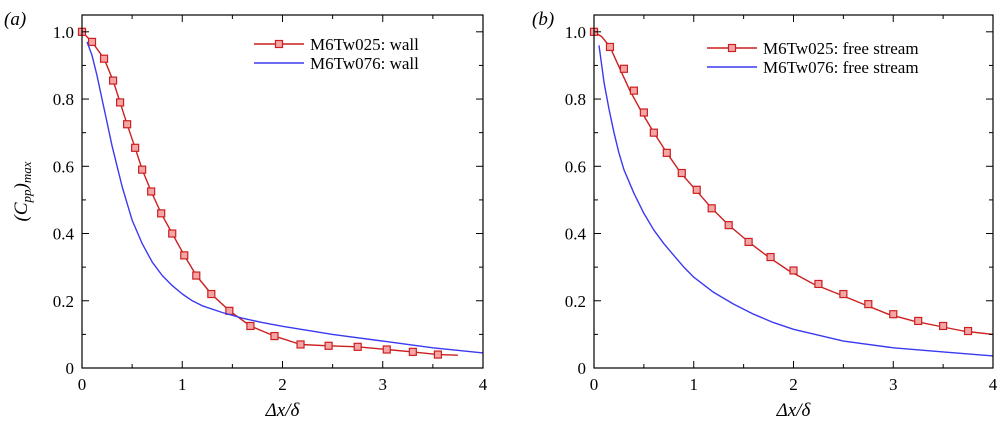 The height and width of the screenshot is (427, 1003). Describe the element at coordinates (364, 63) in the screenshot. I see `legend-label: M6Tw076: wall` at that location.